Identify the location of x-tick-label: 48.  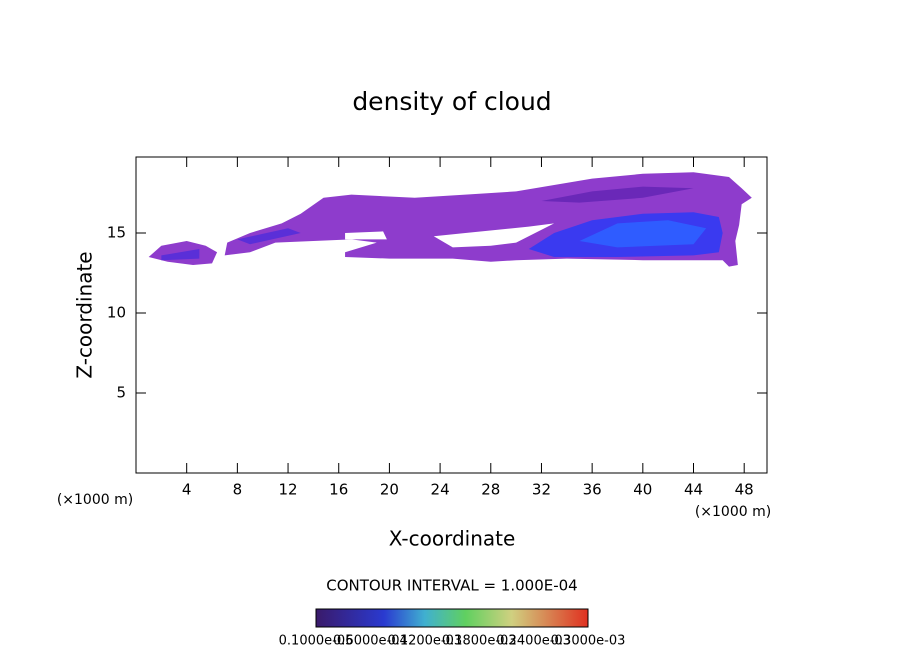
(744, 490).